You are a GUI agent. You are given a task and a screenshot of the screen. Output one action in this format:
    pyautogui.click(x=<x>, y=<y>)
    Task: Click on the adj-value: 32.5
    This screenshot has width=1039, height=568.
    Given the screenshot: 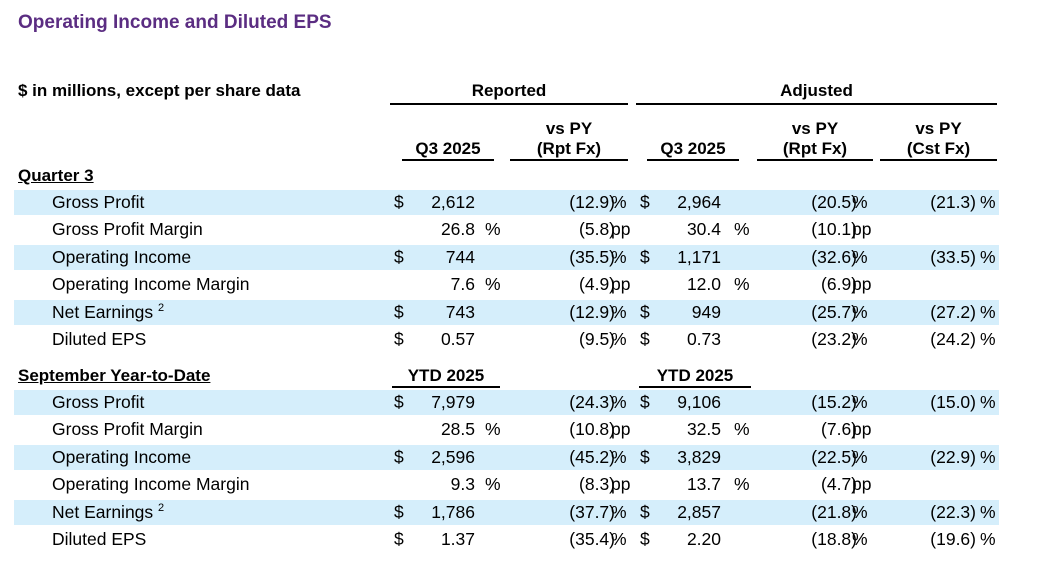 What is the action you would take?
    pyautogui.click(x=703, y=429)
    